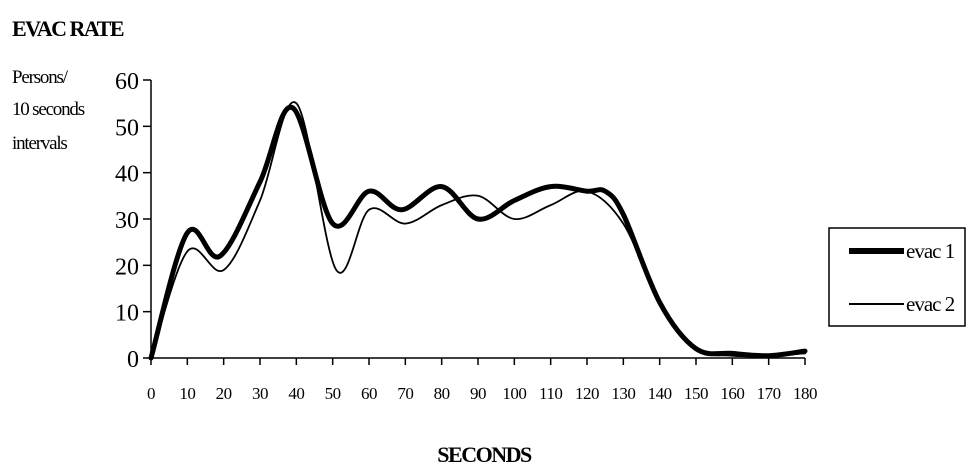 Image resolution: width=969 pixels, height=469 pixels. Describe the element at coordinates (587, 393) in the screenshot. I see `x-tick-label: 120` at that location.